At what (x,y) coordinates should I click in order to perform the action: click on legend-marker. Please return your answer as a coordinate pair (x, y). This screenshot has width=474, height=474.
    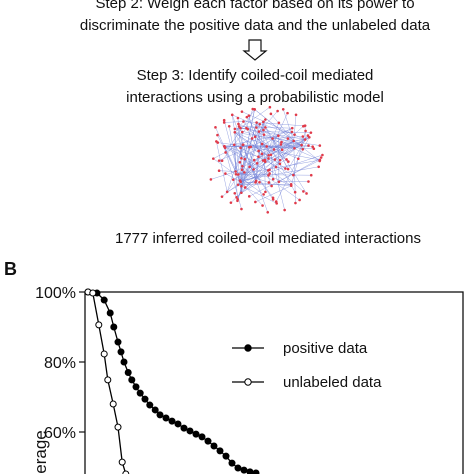
    Looking at the image, I should click on (248, 348).